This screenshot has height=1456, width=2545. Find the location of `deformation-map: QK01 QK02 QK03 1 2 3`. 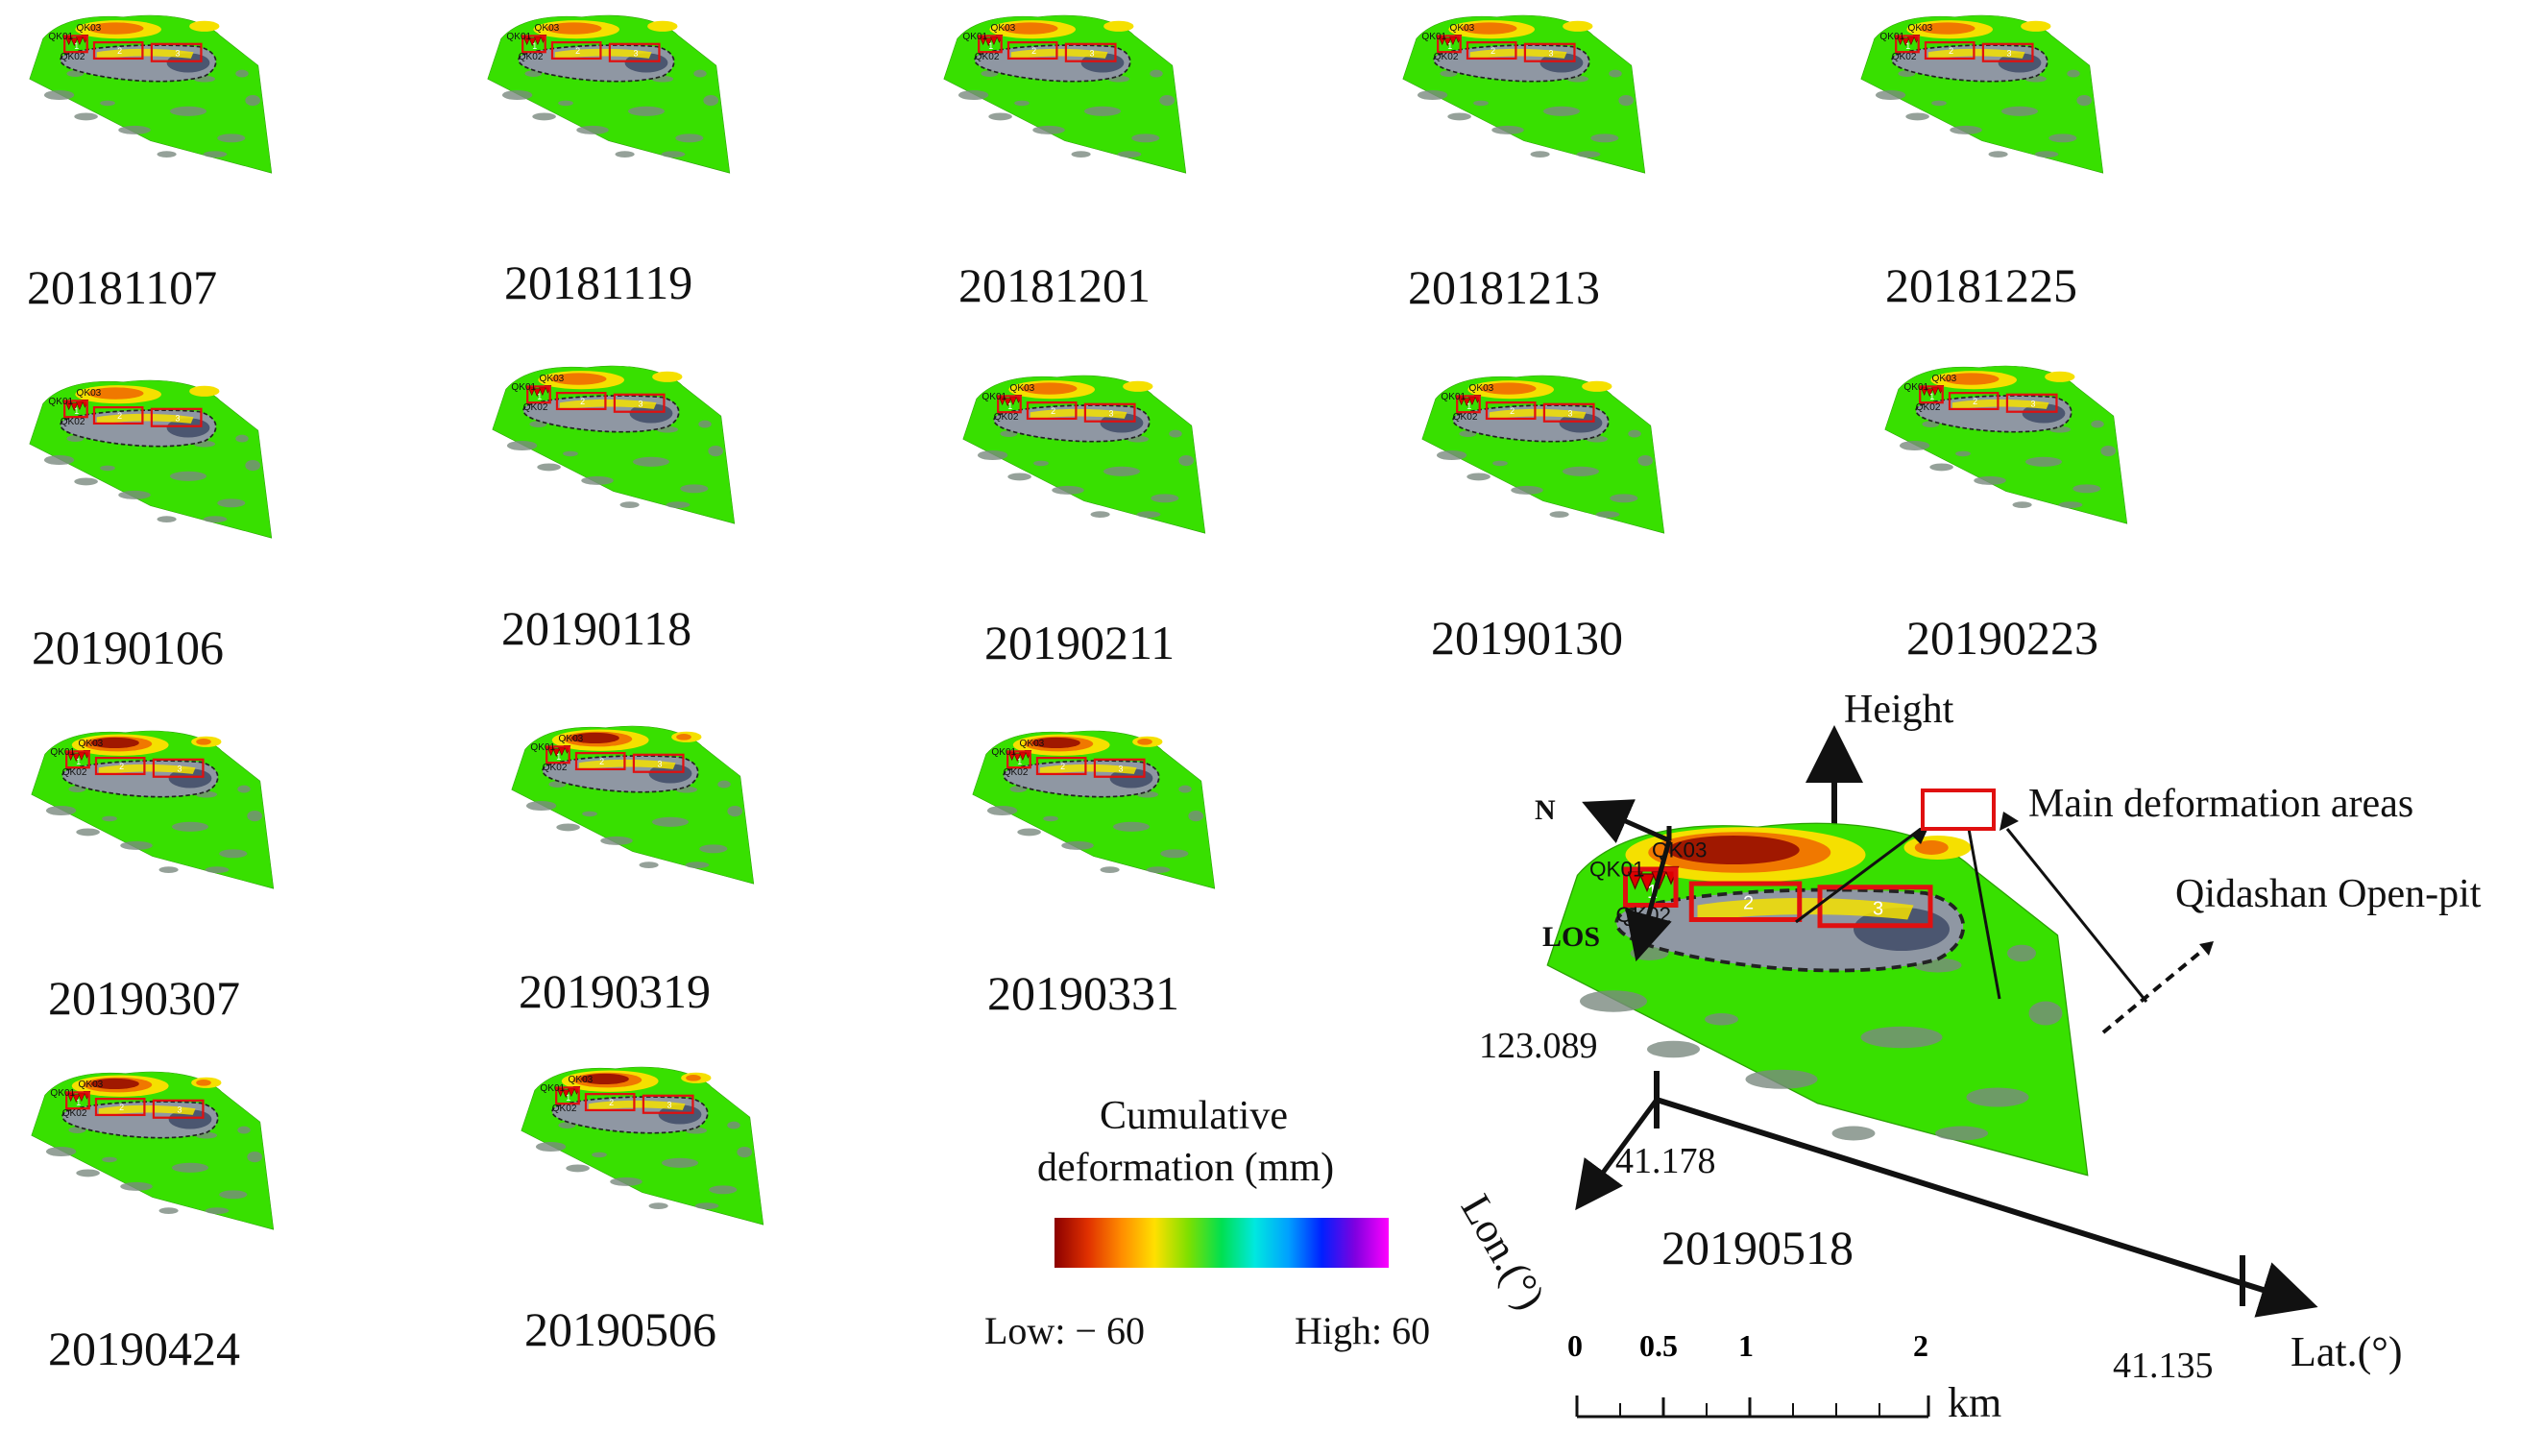

deformation-map: QK01 QK02 QK03 1 2 3 is located at coordinates (151, 94).